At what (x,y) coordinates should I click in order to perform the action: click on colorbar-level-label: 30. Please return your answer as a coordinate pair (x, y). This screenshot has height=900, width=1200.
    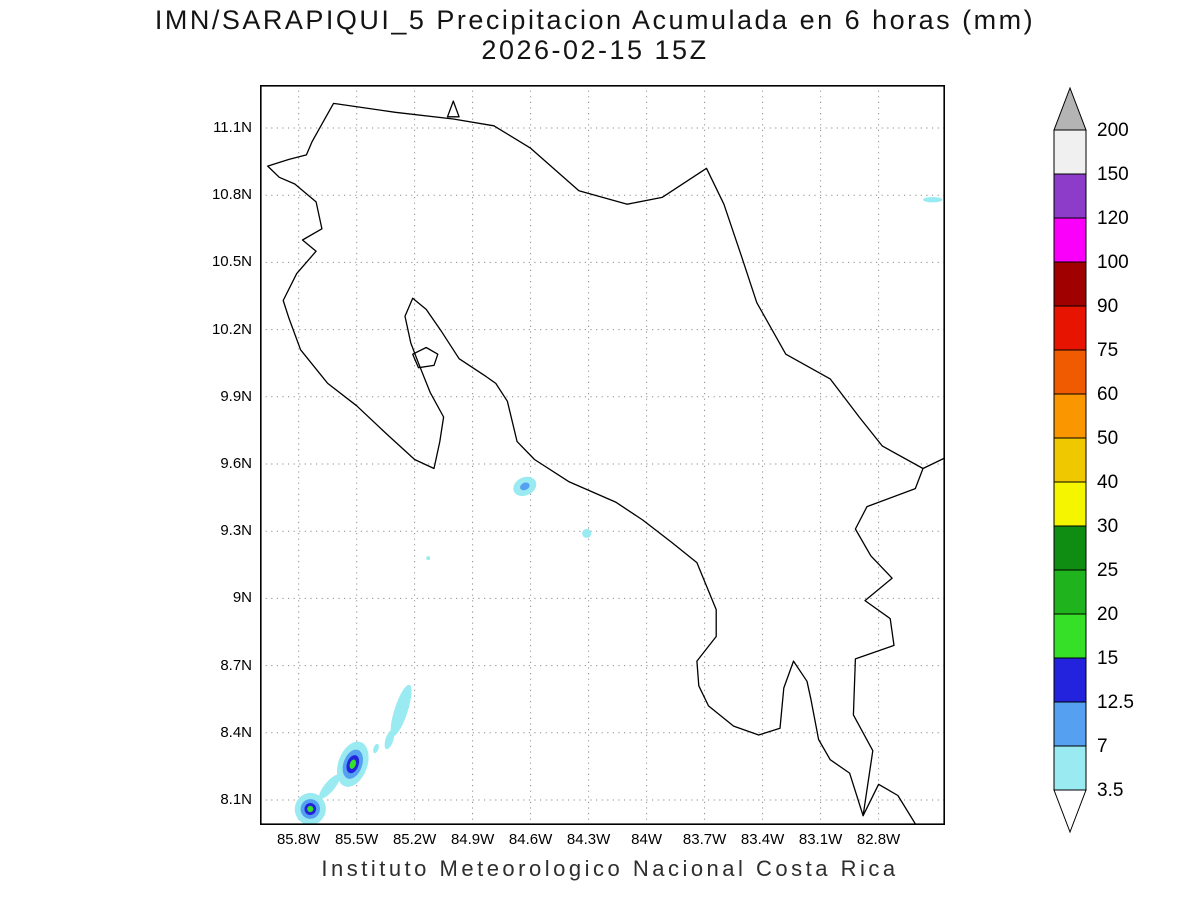
    Looking at the image, I should click on (1107, 526).